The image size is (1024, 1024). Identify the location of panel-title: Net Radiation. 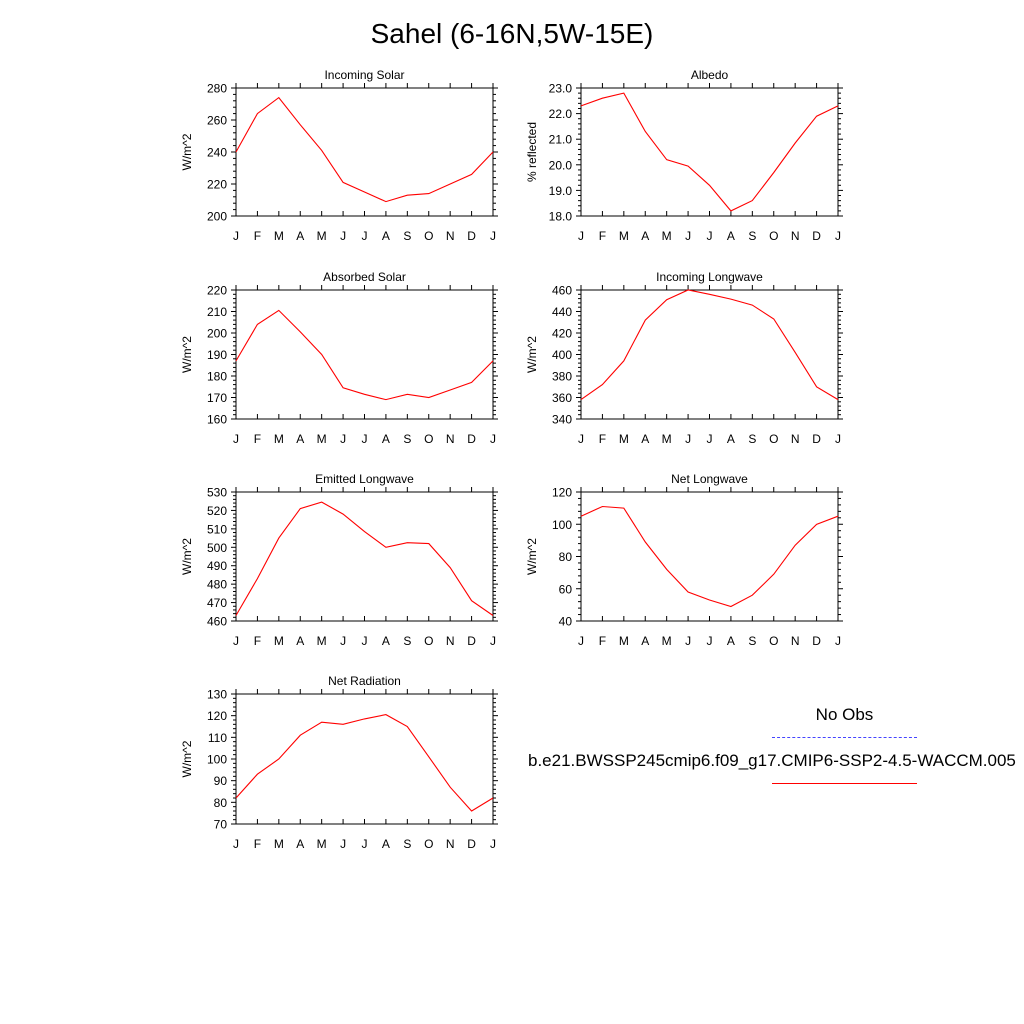
(364, 681).